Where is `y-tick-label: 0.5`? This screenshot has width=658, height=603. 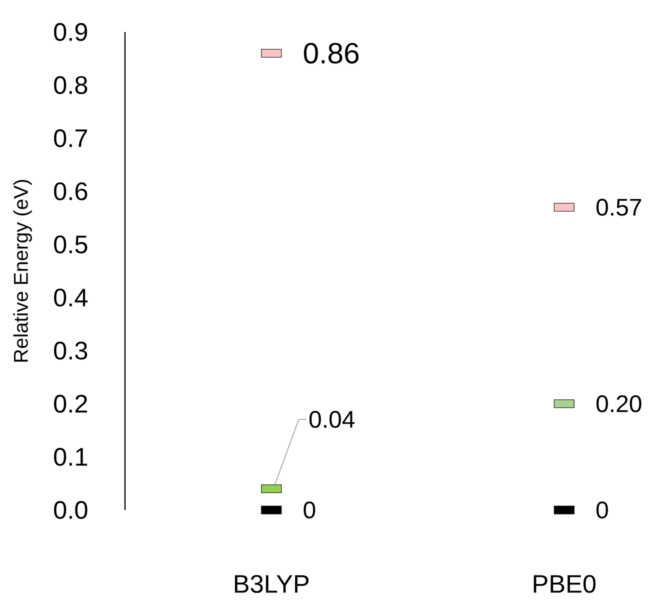
y-tick-label: 0.5 is located at coordinates (71, 244).